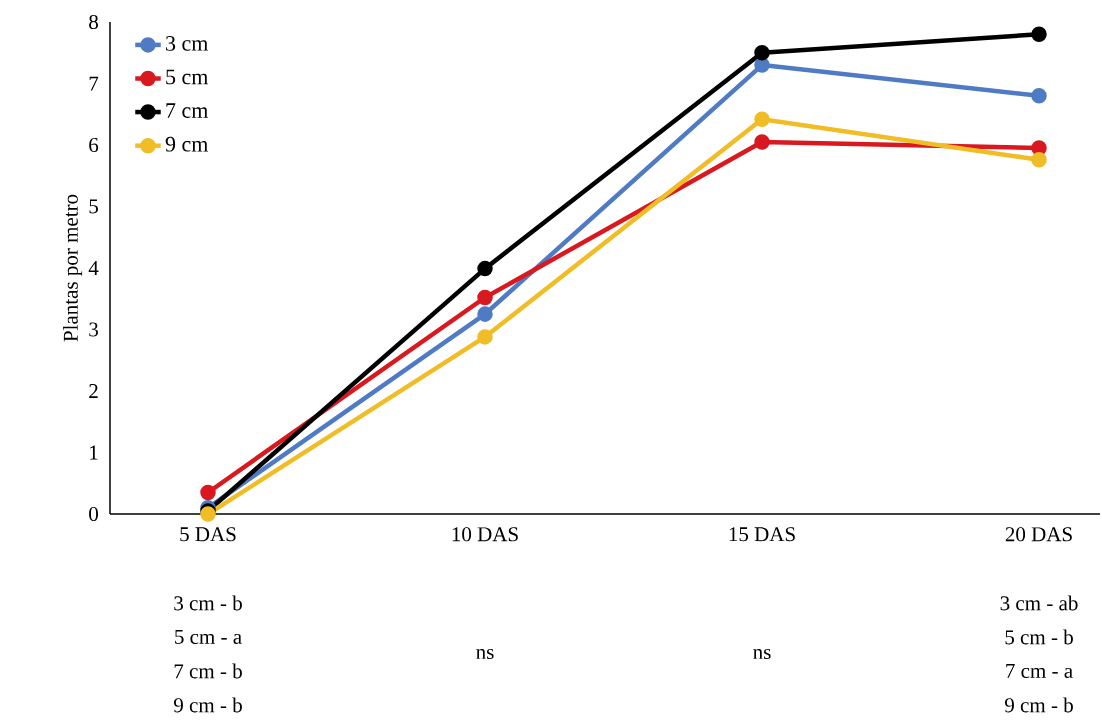 The height and width of the screenshot is (727, 1102). I want to click on x-tick-label: 15 DAS, so click(762, 534).